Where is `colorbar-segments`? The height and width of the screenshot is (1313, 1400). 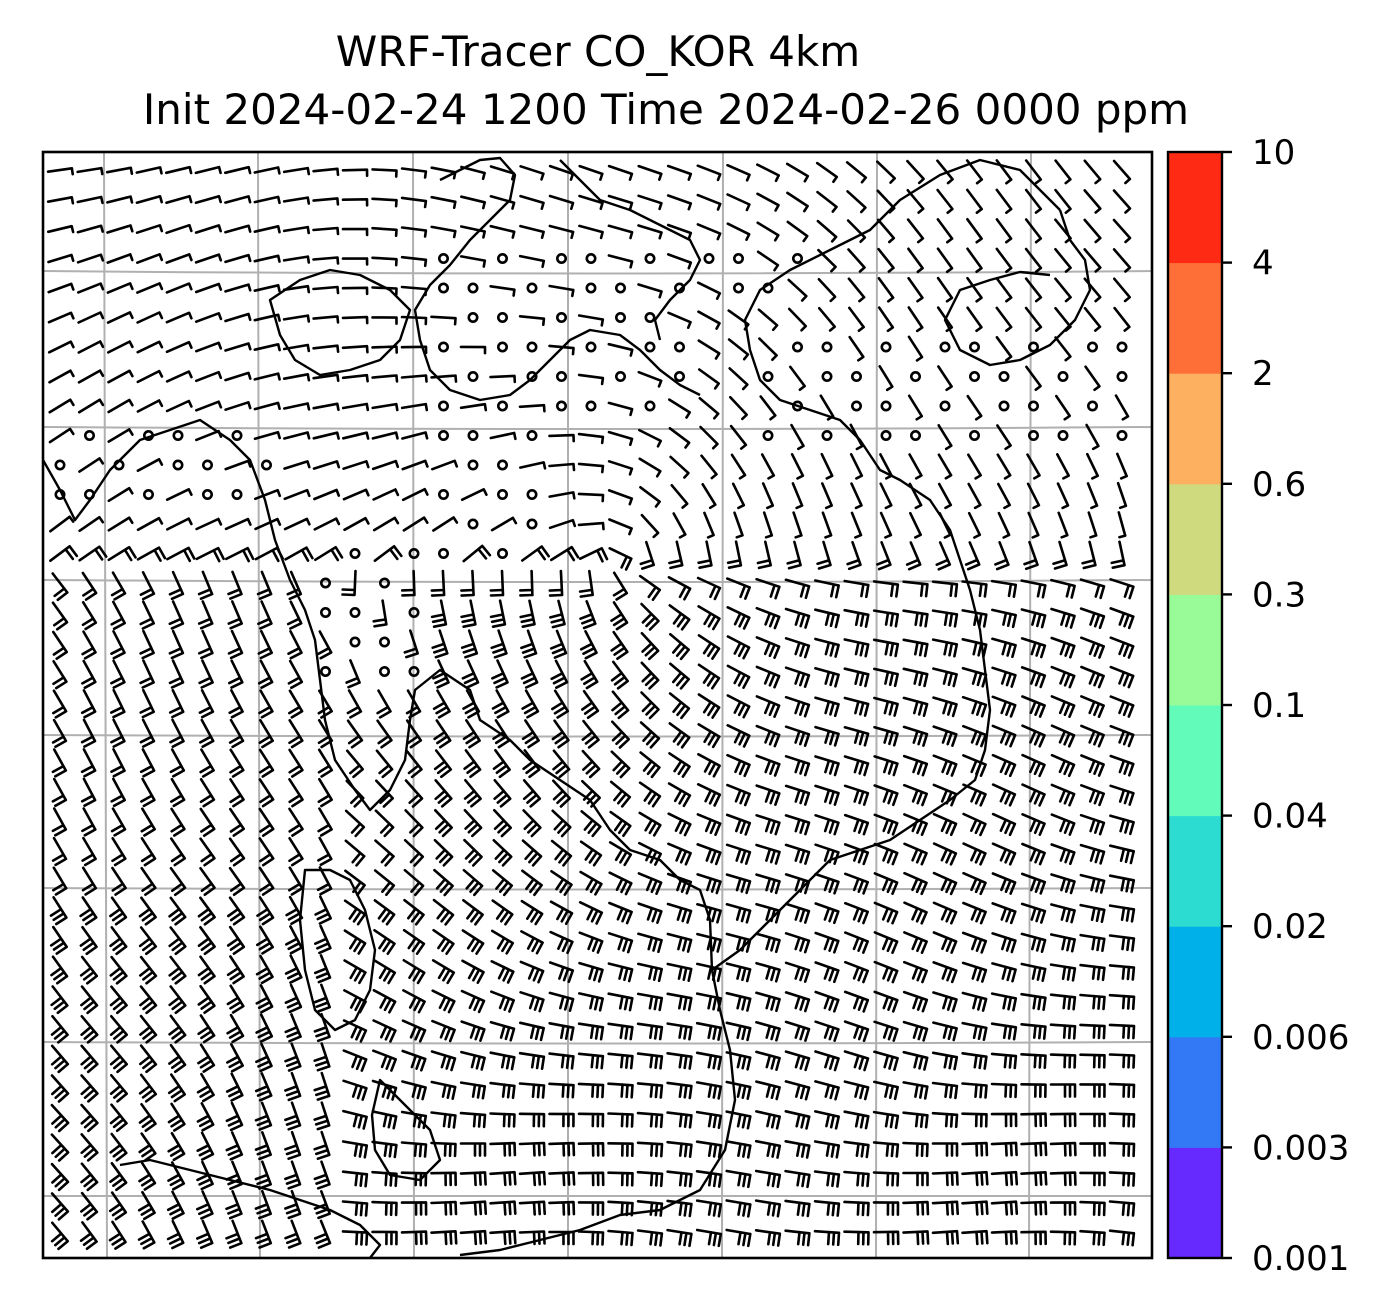
colorbar-segments is located at coordinates (1195, 705).